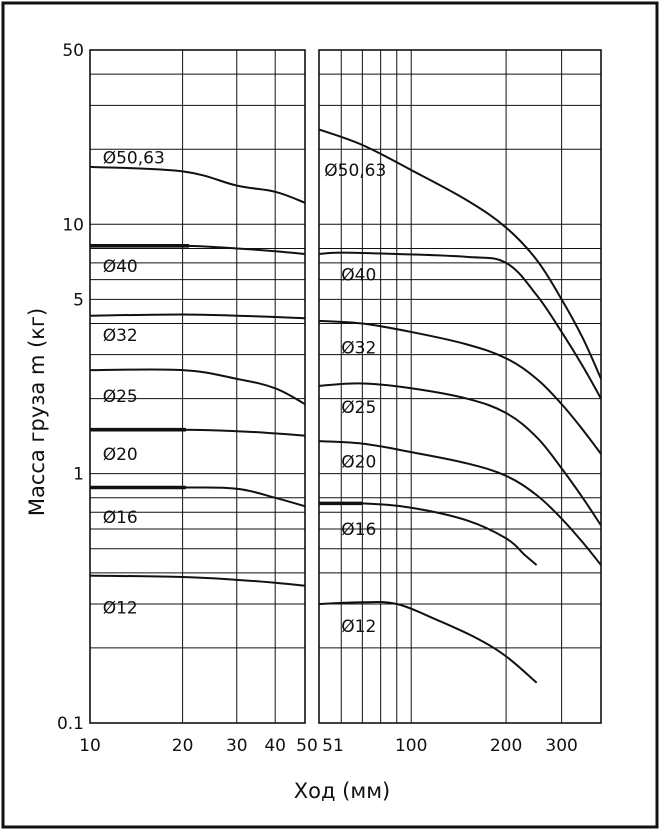 The width and height of the screenshot is (660, 830). What do you see at coordinates (411, 746) in the screenshot?
I see `x-tick-label: 100` at bounding box center [411, 746].